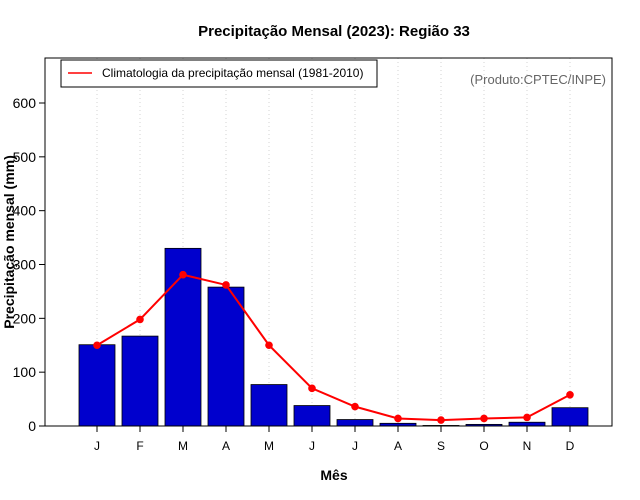 The width and height of the screenshot is (640, 500). Describe the element at coordinates (441, 446) in the screenshot. I see `x-tick-label: S` at that location.